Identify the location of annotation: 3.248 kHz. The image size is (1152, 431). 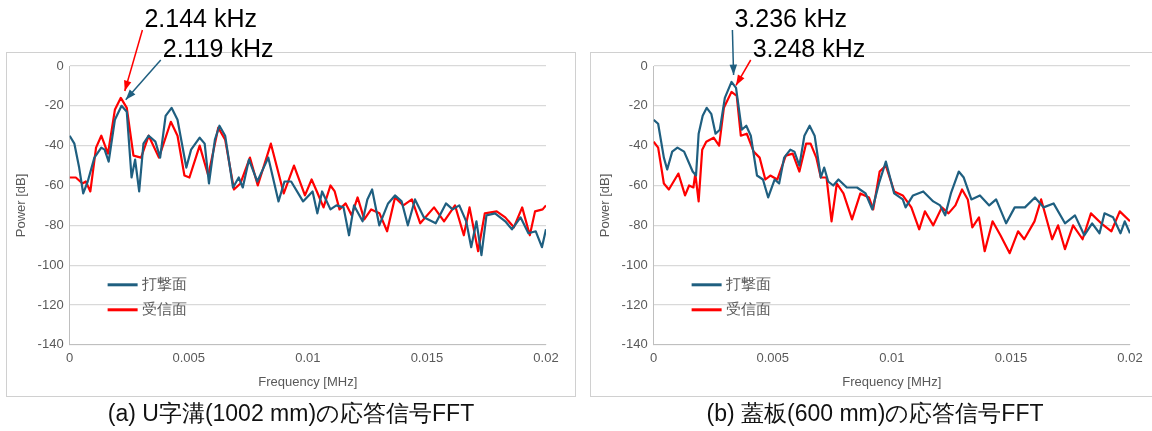
(809, 47).